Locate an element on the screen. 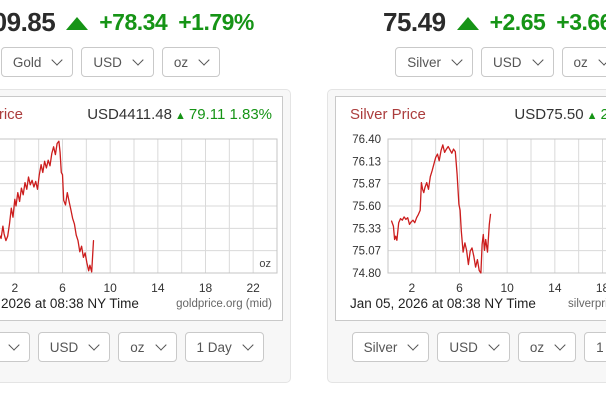  gold-metal-select: Gold is located at coordinates (37, 62).